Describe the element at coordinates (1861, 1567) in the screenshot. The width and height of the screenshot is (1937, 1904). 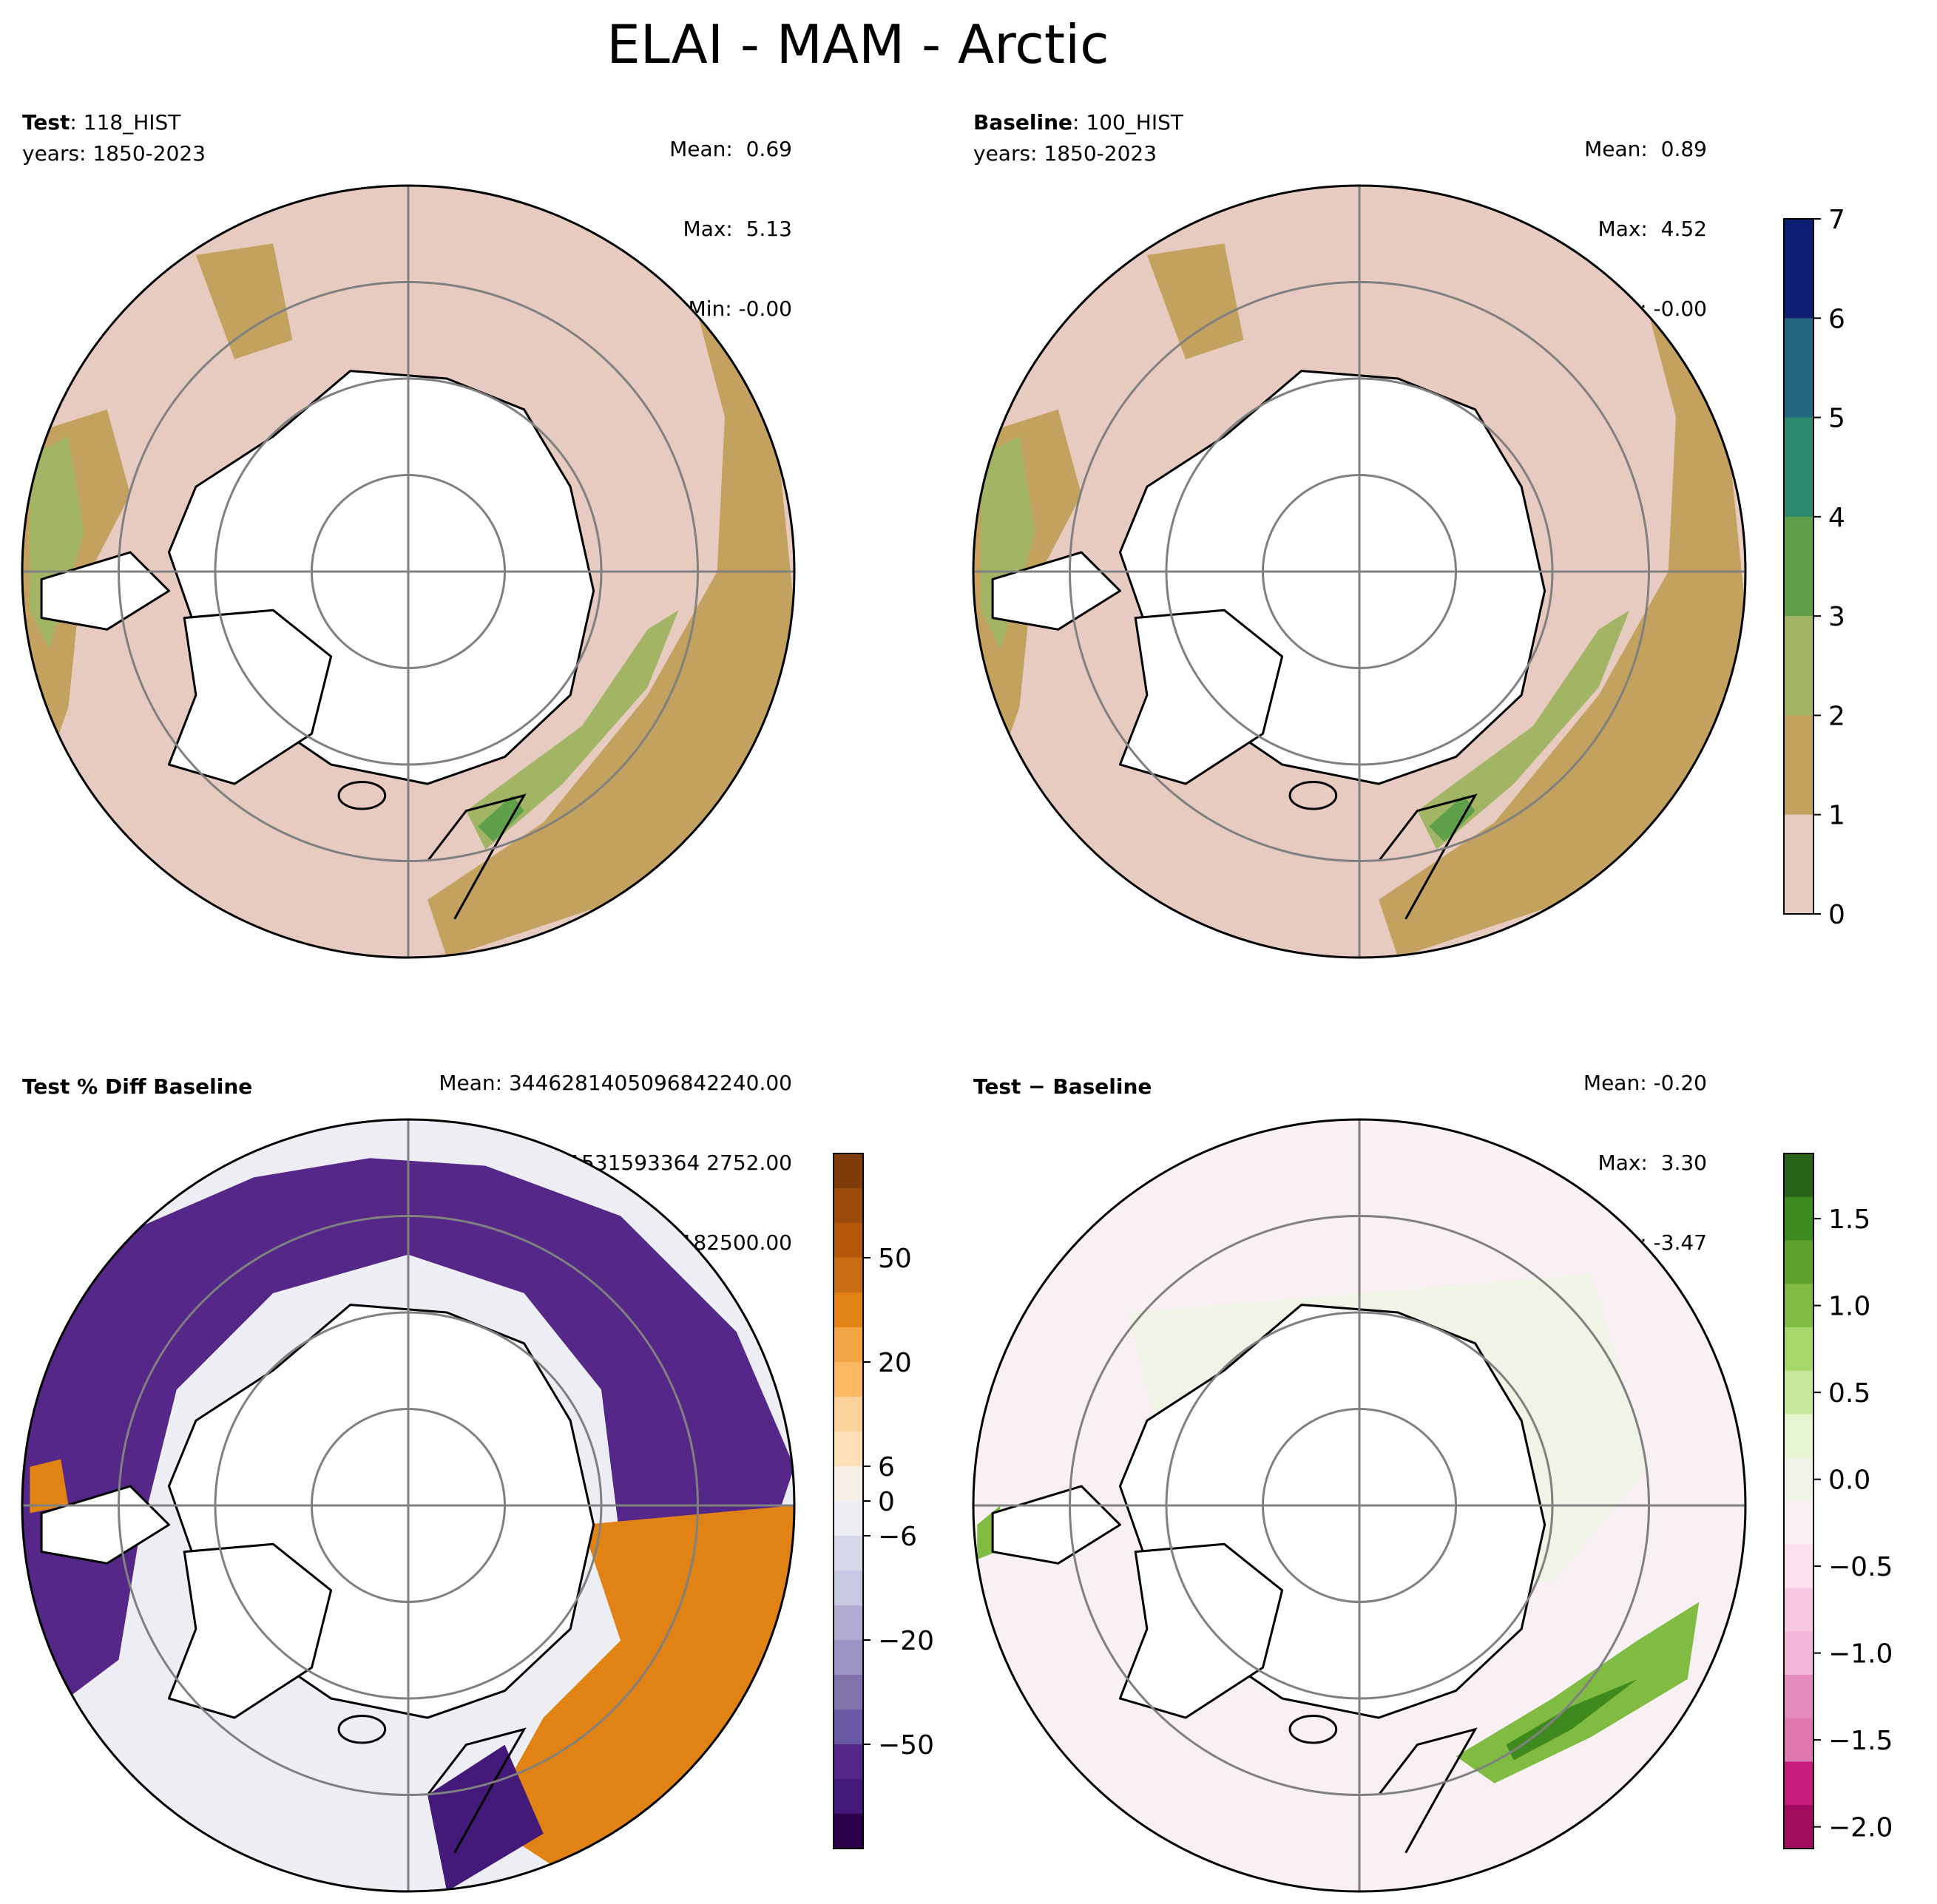
I see `diff-colorbar-tick-label: −0.5` at that location.